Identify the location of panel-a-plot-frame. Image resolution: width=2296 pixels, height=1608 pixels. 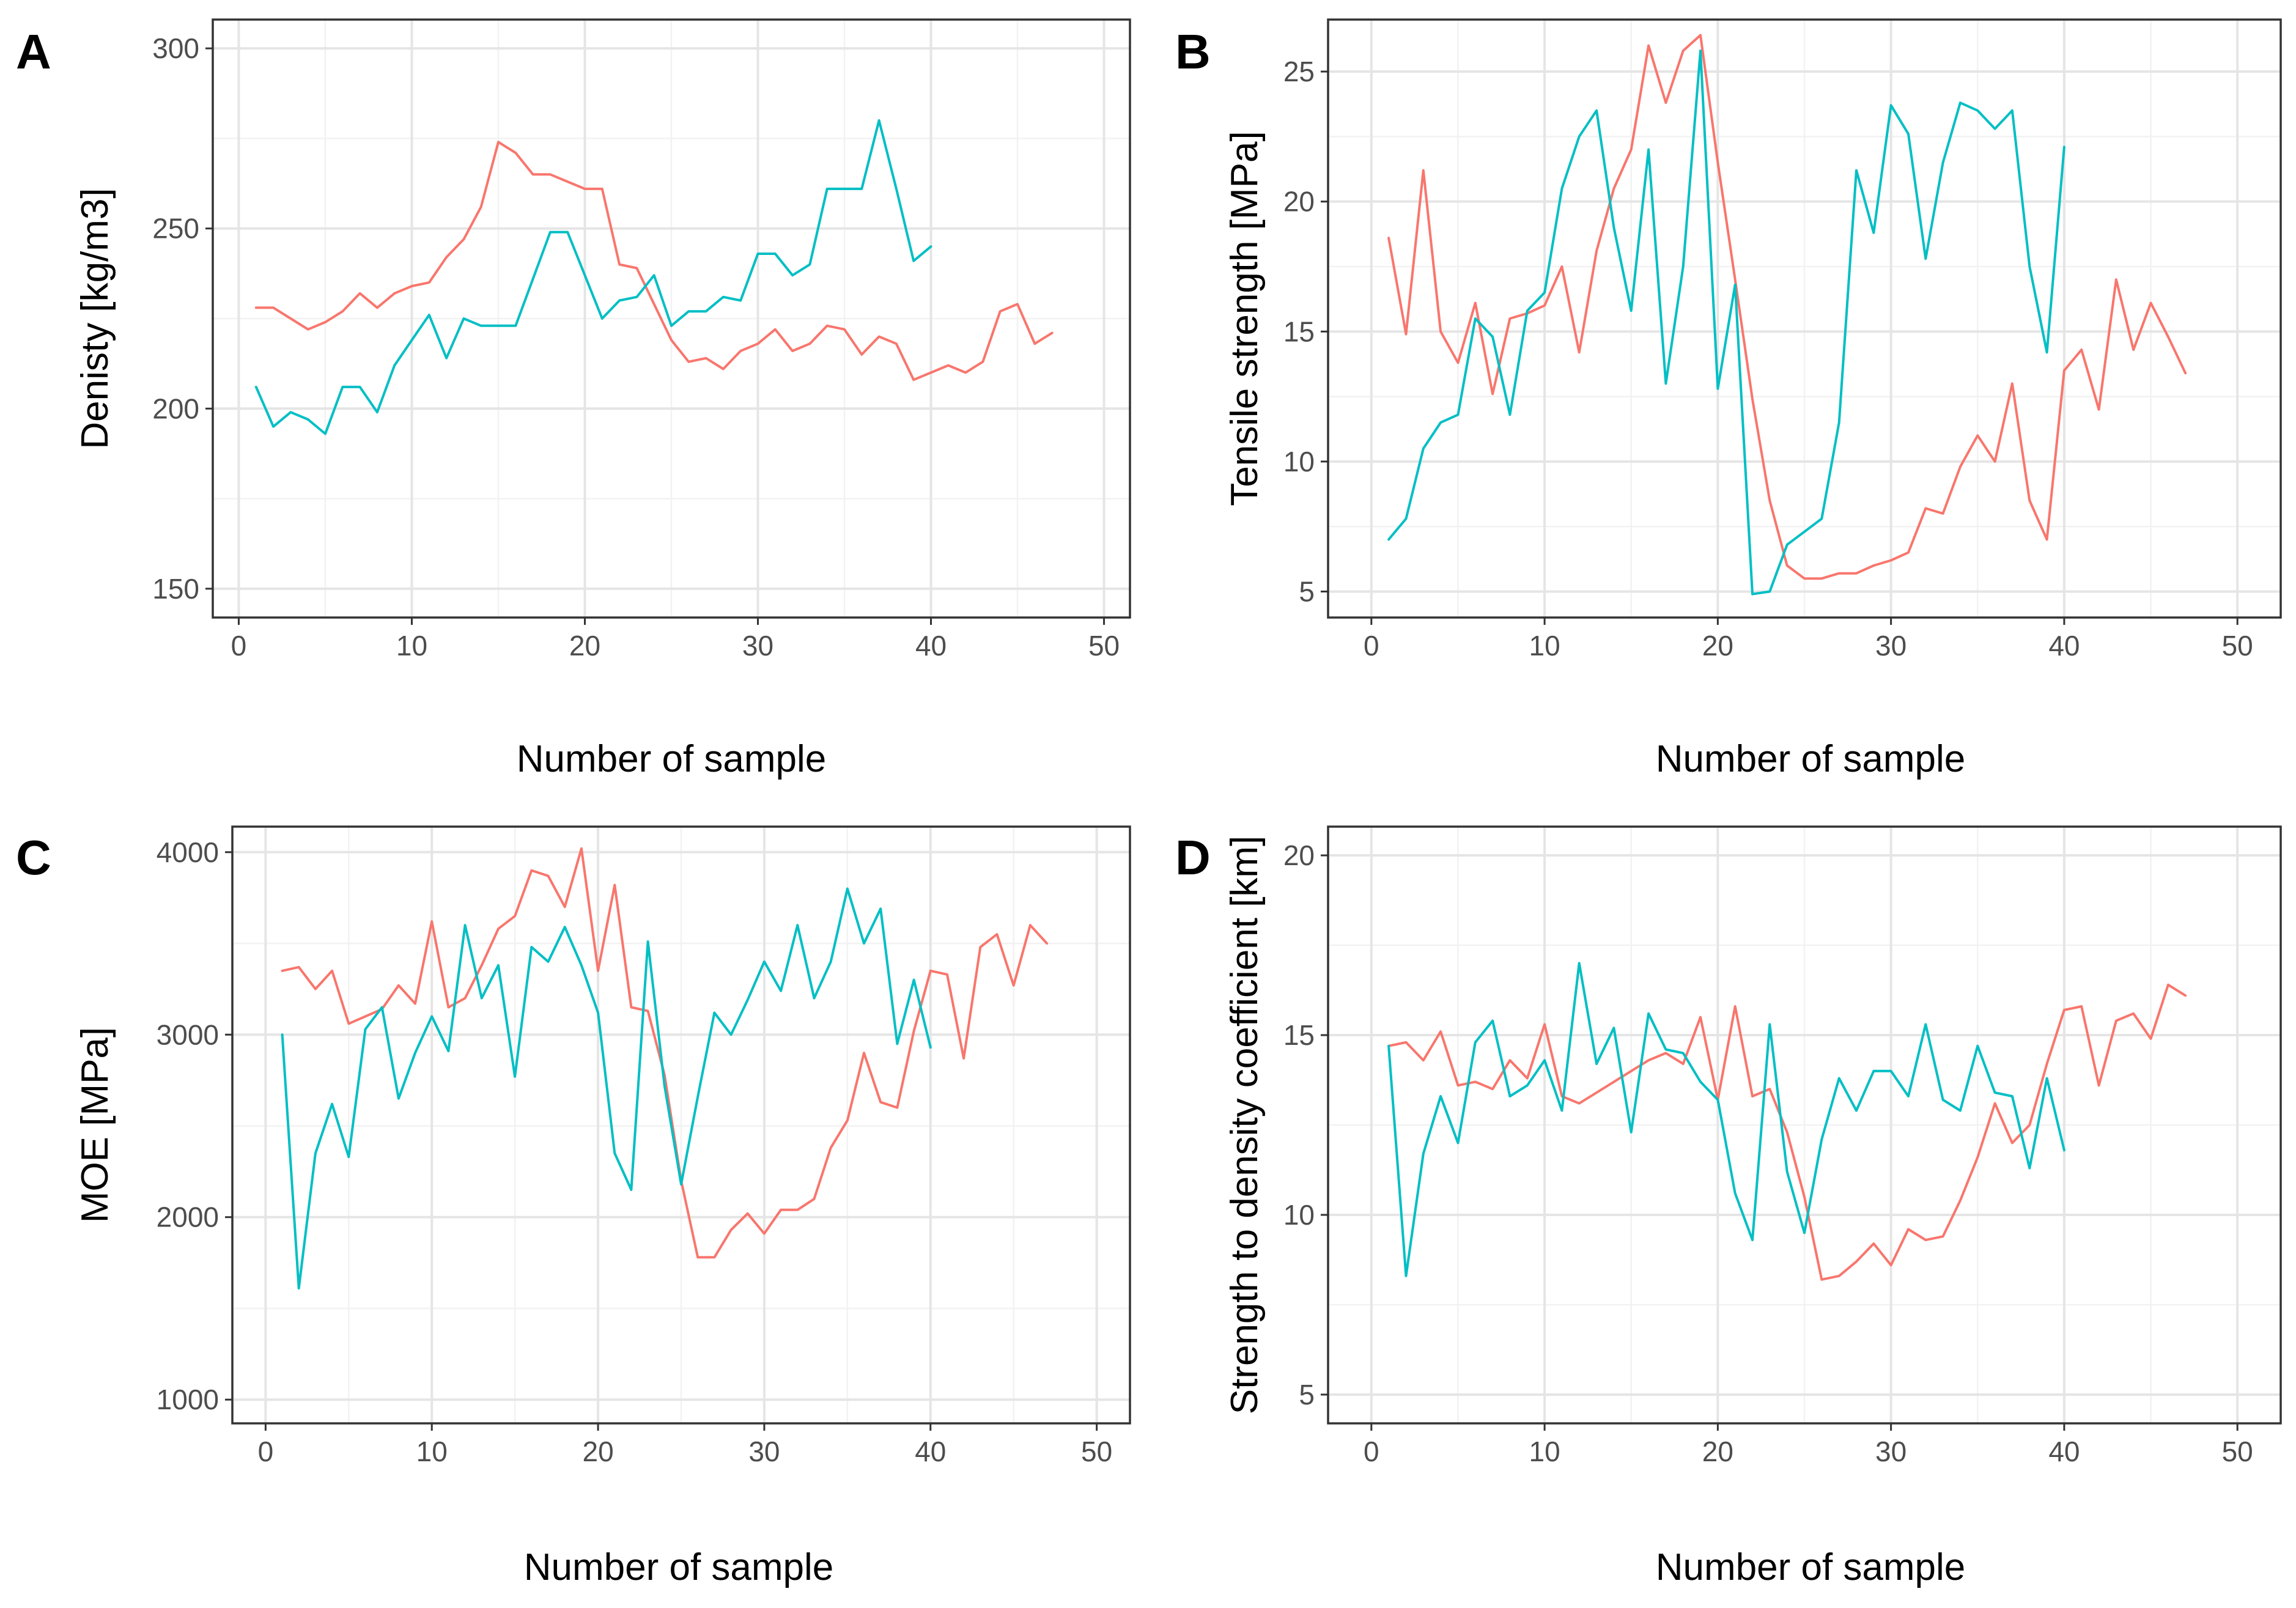
(671, 318).